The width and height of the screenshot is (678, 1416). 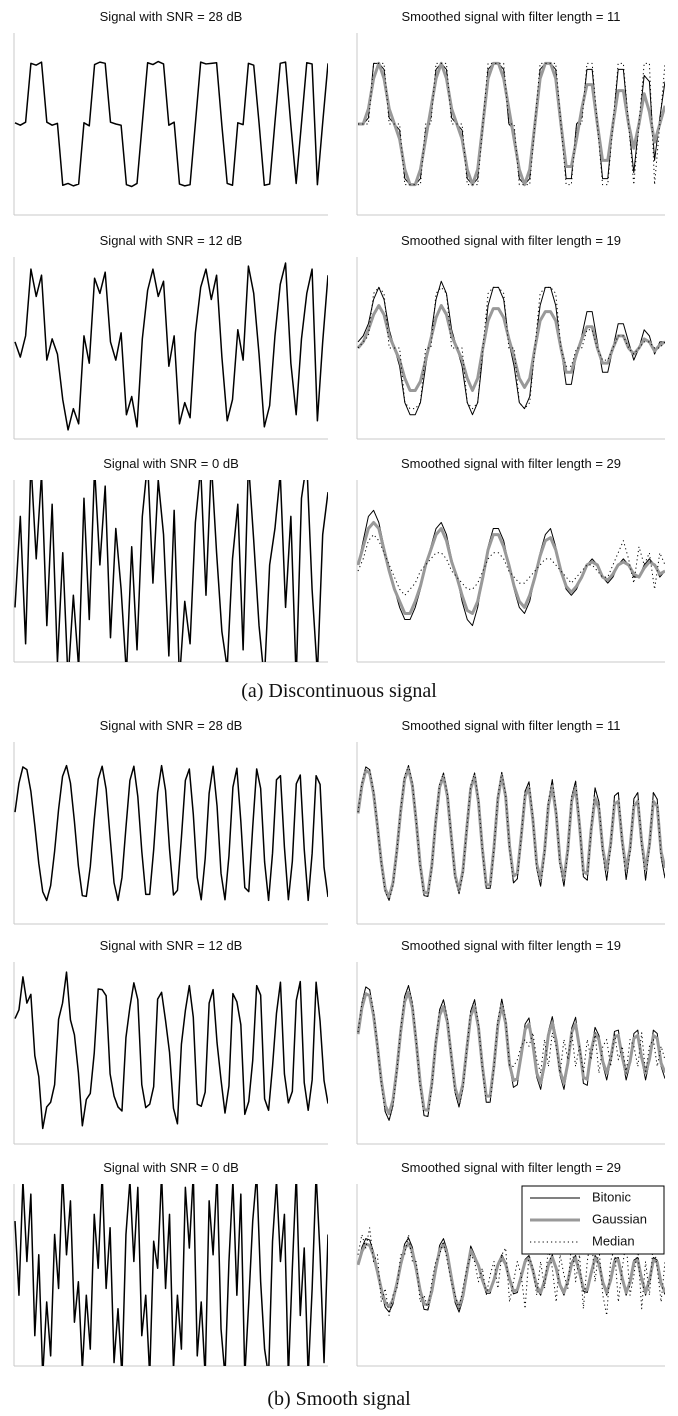 I want to click on legend-label: Gaussian, so click(x=619, y=1218).